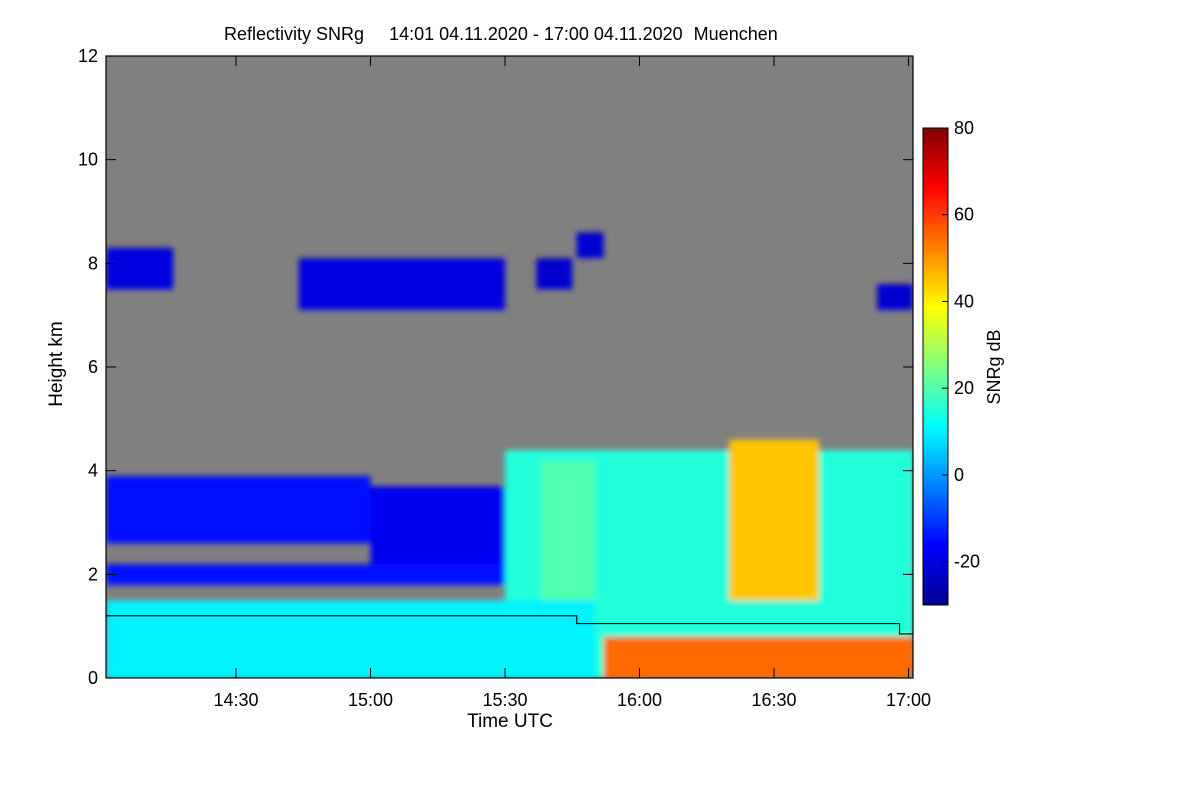 The width and height of the screenshot is (1200, 800). Describe the element at coordinates (959, 475) in the screenshot. I see `colorbar-tick-label: 0` at that location.